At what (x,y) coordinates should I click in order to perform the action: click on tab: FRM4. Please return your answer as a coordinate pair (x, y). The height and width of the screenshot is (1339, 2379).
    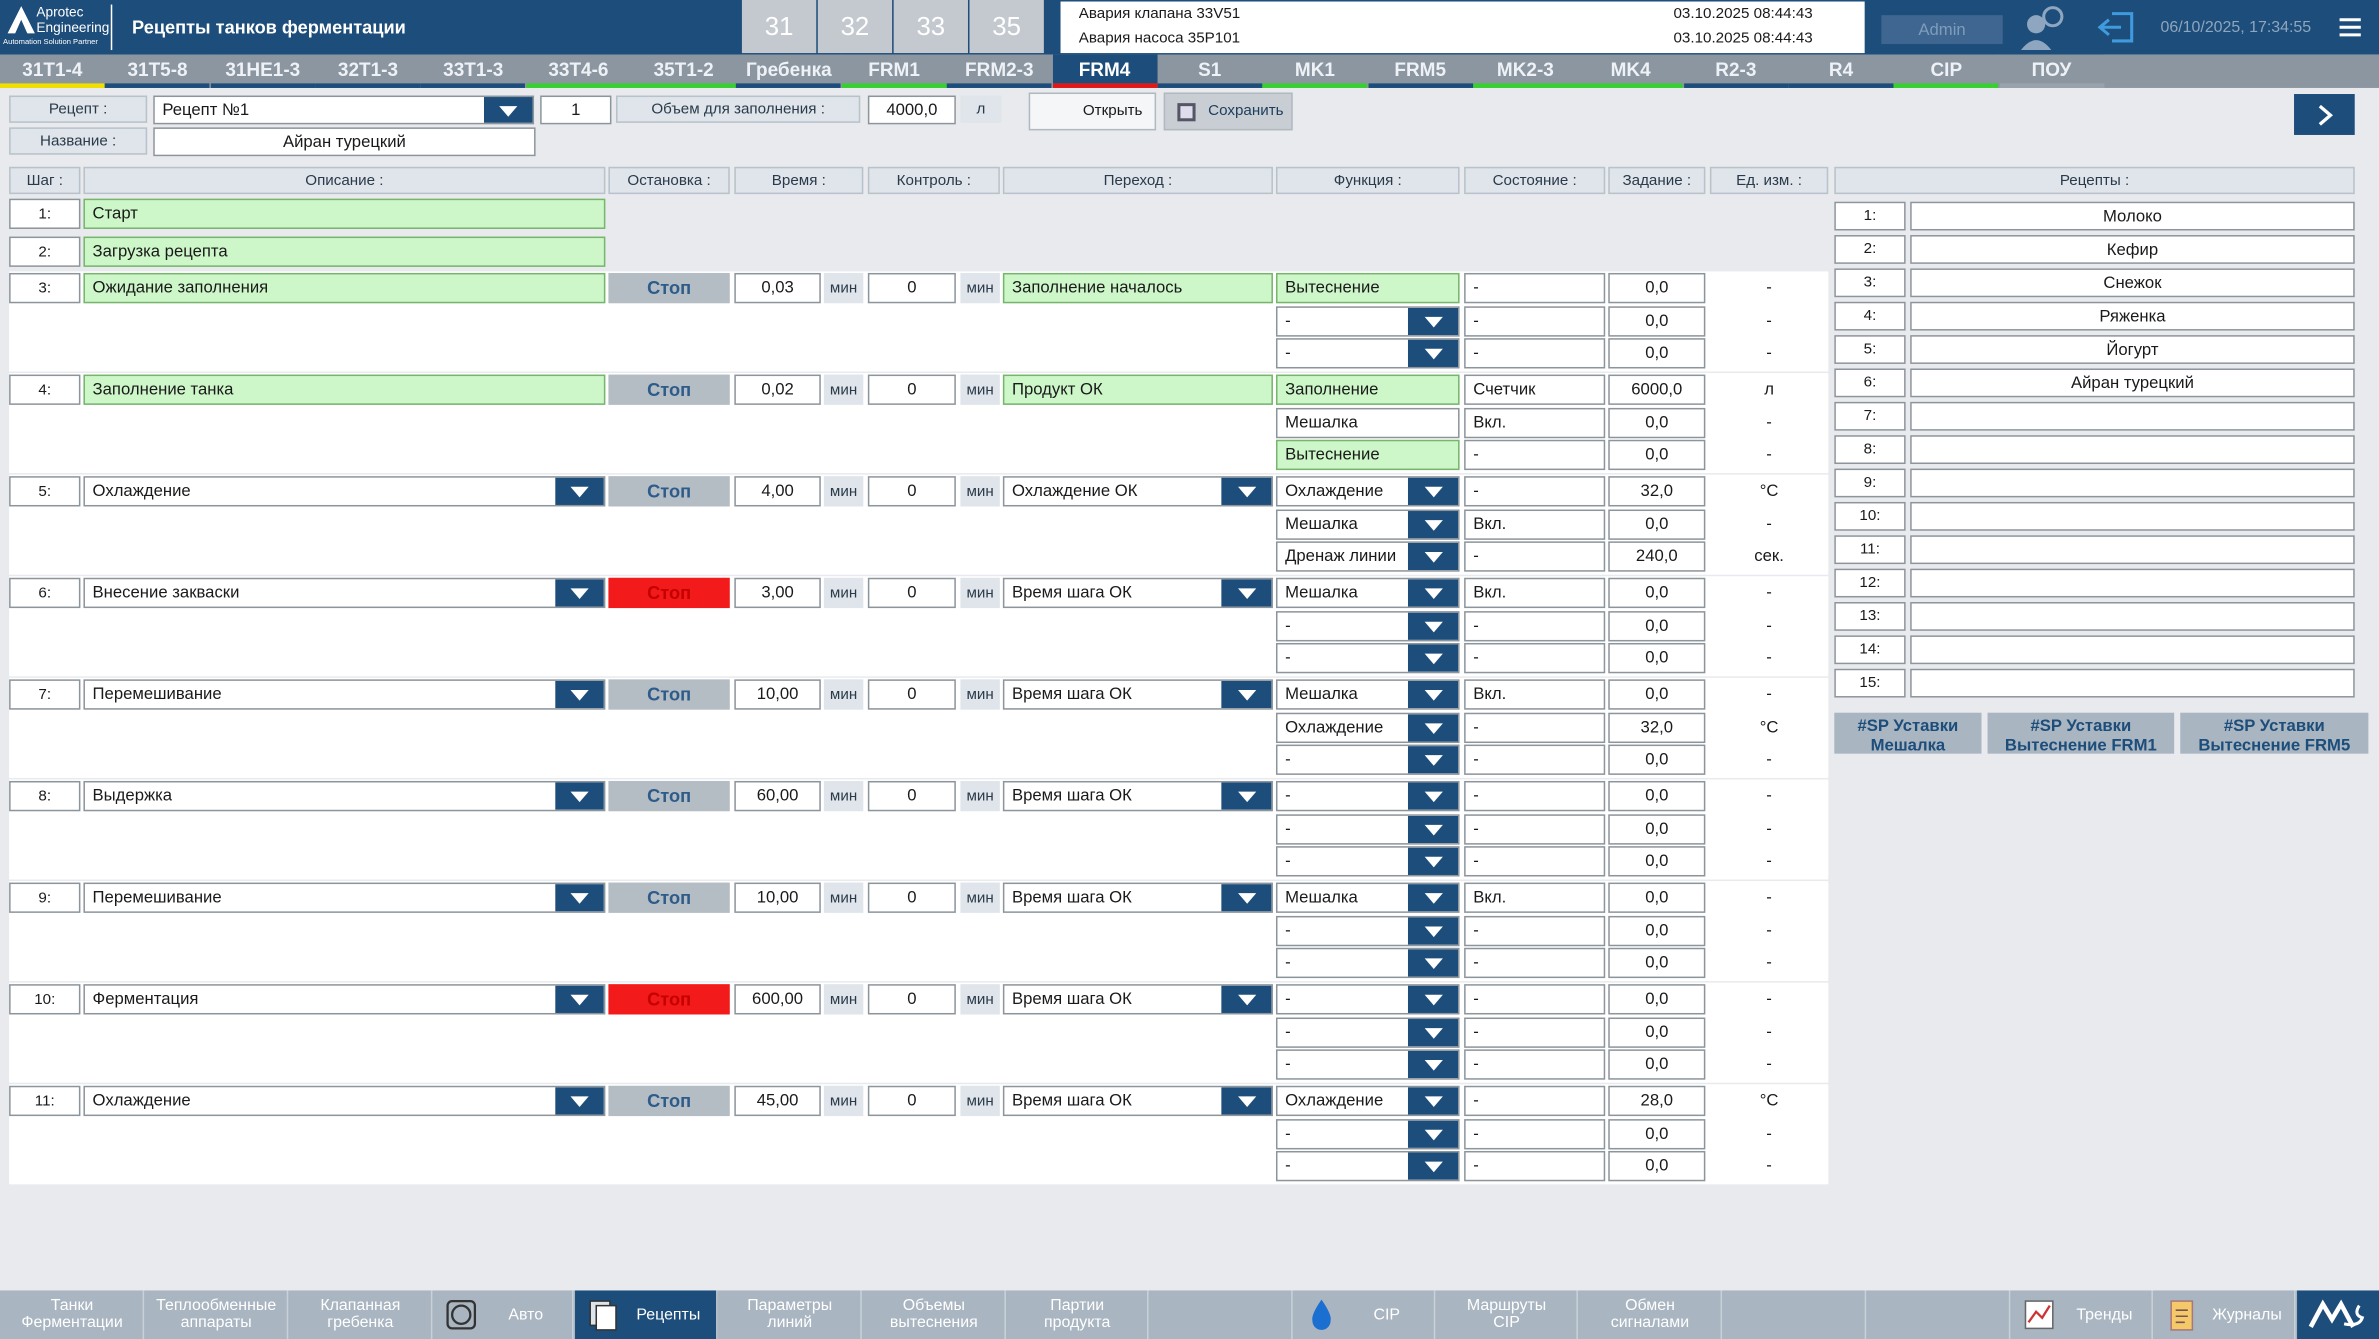
    Looking at the image, I should click on (1104, 69).